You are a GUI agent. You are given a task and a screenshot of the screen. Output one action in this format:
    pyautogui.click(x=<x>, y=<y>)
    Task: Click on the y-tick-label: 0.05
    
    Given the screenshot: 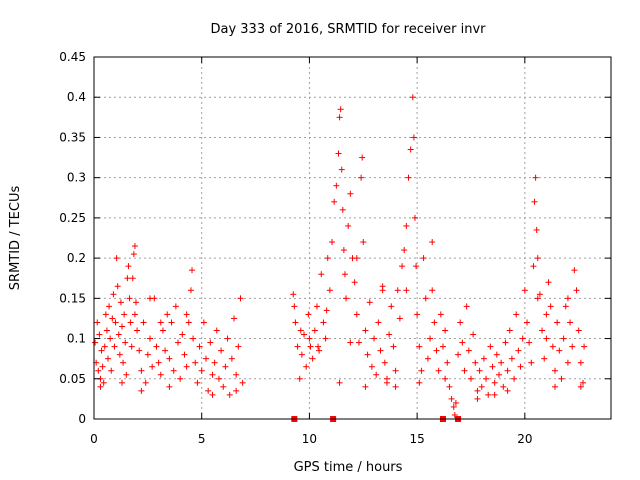 What is the action you would take?
    pyautogui.click(x=72, y=379)
    